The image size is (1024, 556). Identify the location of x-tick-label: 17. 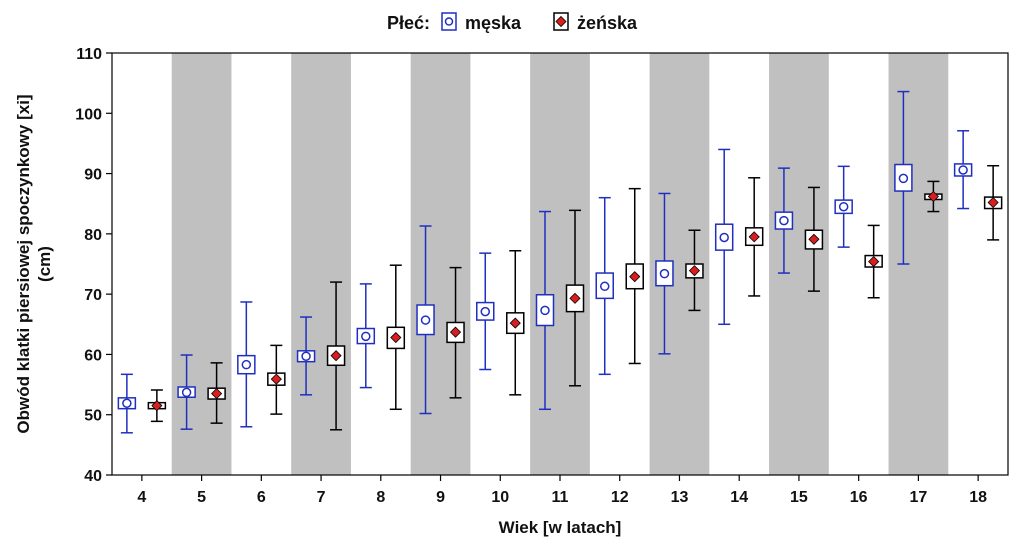
(919, 497).